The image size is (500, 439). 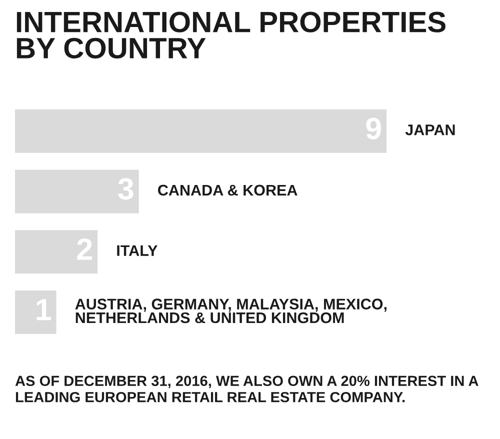 What do you see at coordinates (230, 311) in the screenshot?
I see `y-tick-label: AUSTRIA, GERMANY, MALAYSIA, MEXICO, NETHERLANDS & UNITED KINGDOM` at bounding box center [230, 311].